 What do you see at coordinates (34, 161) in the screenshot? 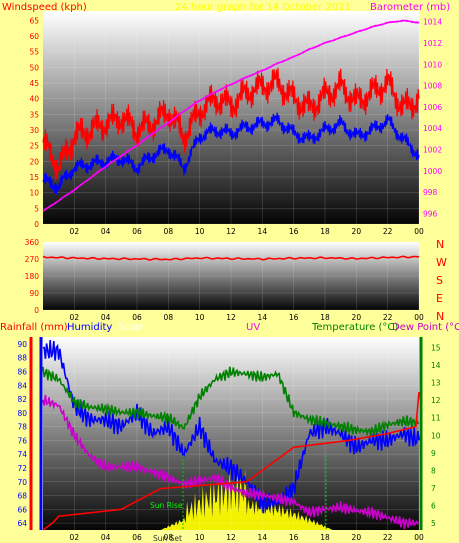
I see `y-left-tick-label: 20` at bounding box center [34, 161].